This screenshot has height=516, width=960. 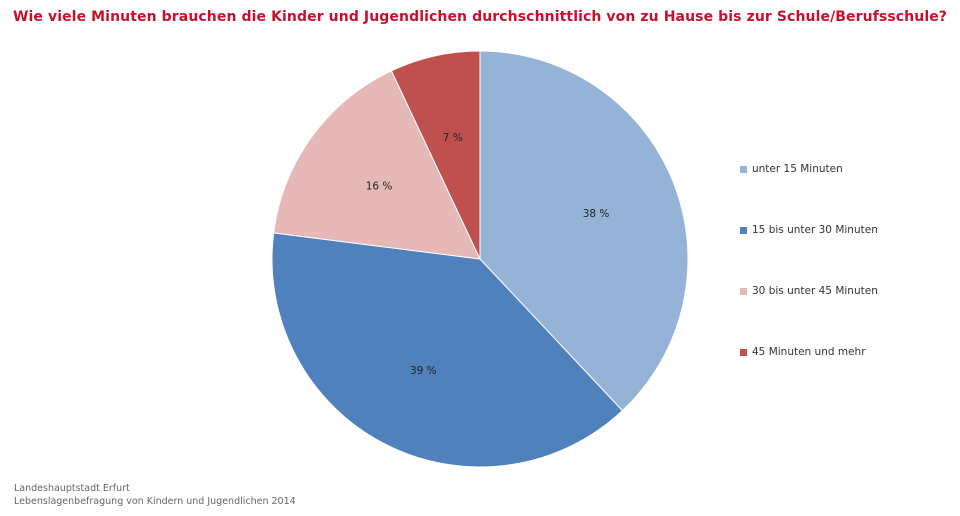 What do you see at coordinates (423, 371) in the screenshot?
I see `slice-data-label: 39 %` at bounding box center [423, 371].